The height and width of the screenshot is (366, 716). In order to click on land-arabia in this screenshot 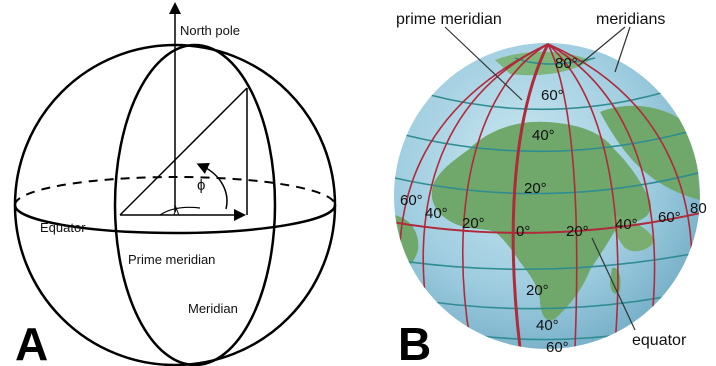, I will do `click(633, 233)`.